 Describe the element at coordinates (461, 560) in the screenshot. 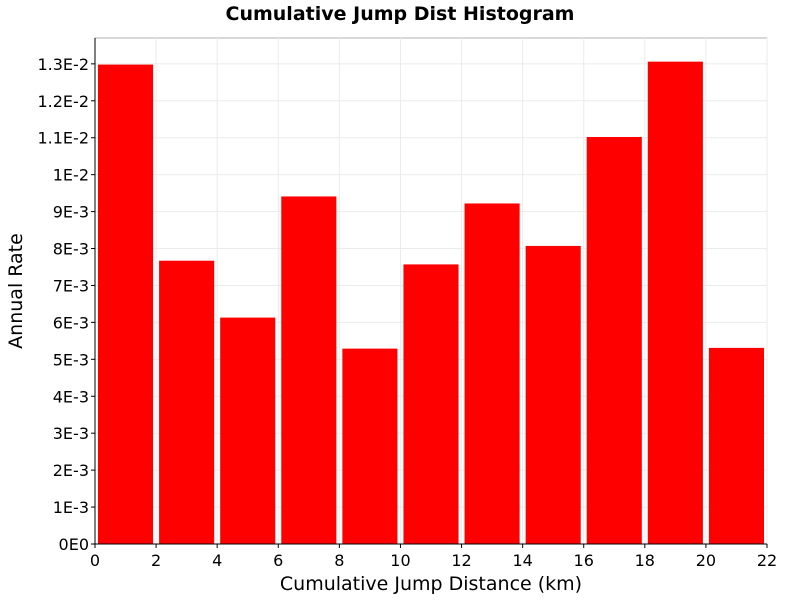

I see `x-tick-label: 12` at that location.